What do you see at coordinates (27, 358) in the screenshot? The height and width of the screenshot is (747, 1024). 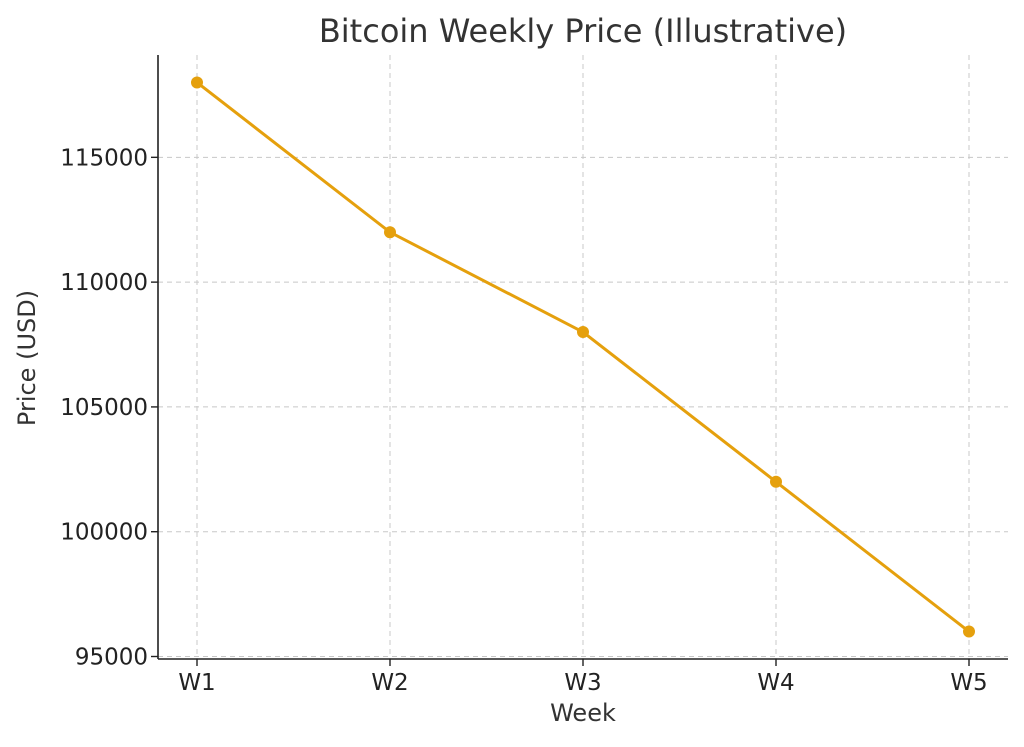 I see `y-axis-label: Price (USD)` at bounding box center [27, 358].